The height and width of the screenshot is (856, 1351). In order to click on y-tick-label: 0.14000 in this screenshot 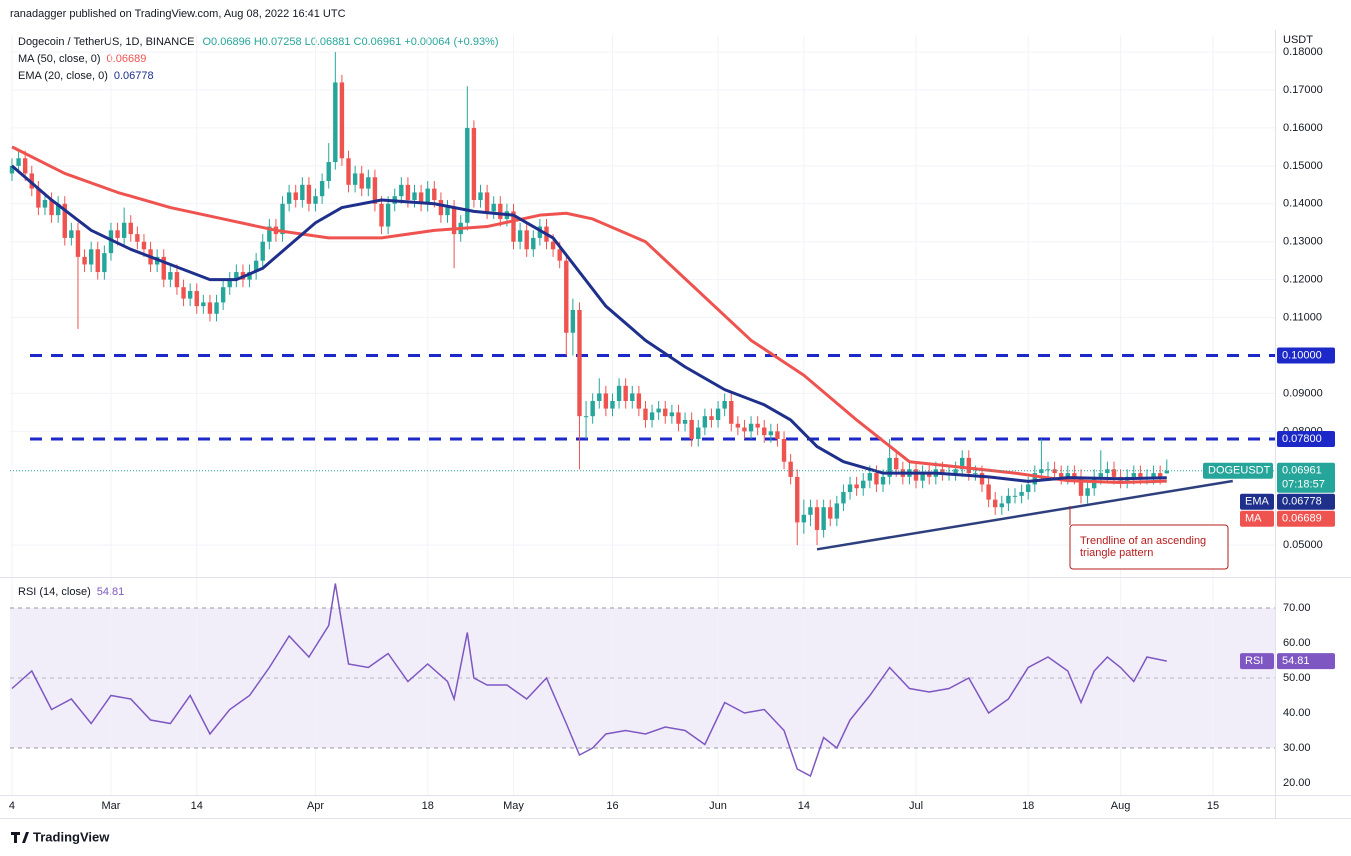, I will do `click(1303, 204)`.